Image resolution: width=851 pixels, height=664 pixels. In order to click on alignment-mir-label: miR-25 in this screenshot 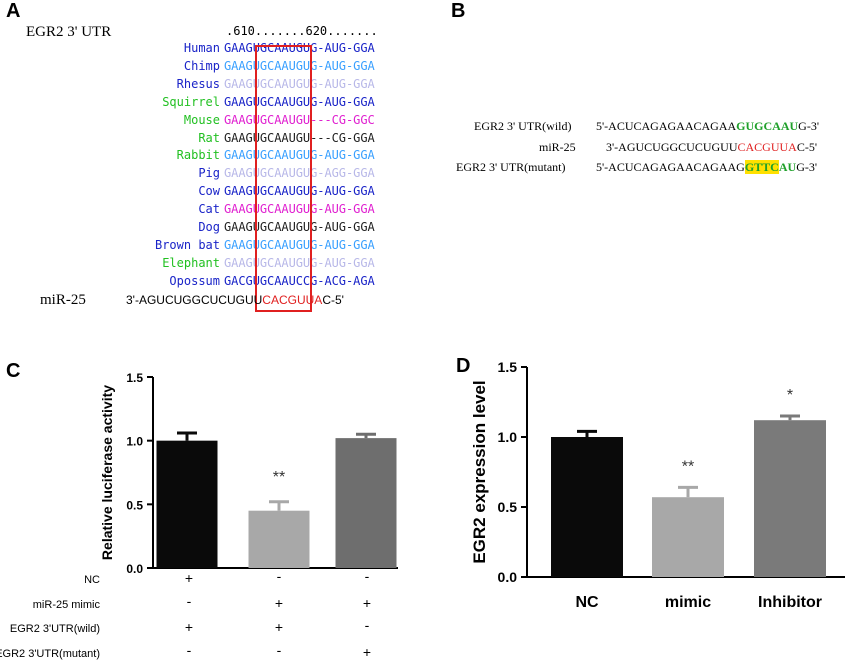, I will do `click(63, 300)`.